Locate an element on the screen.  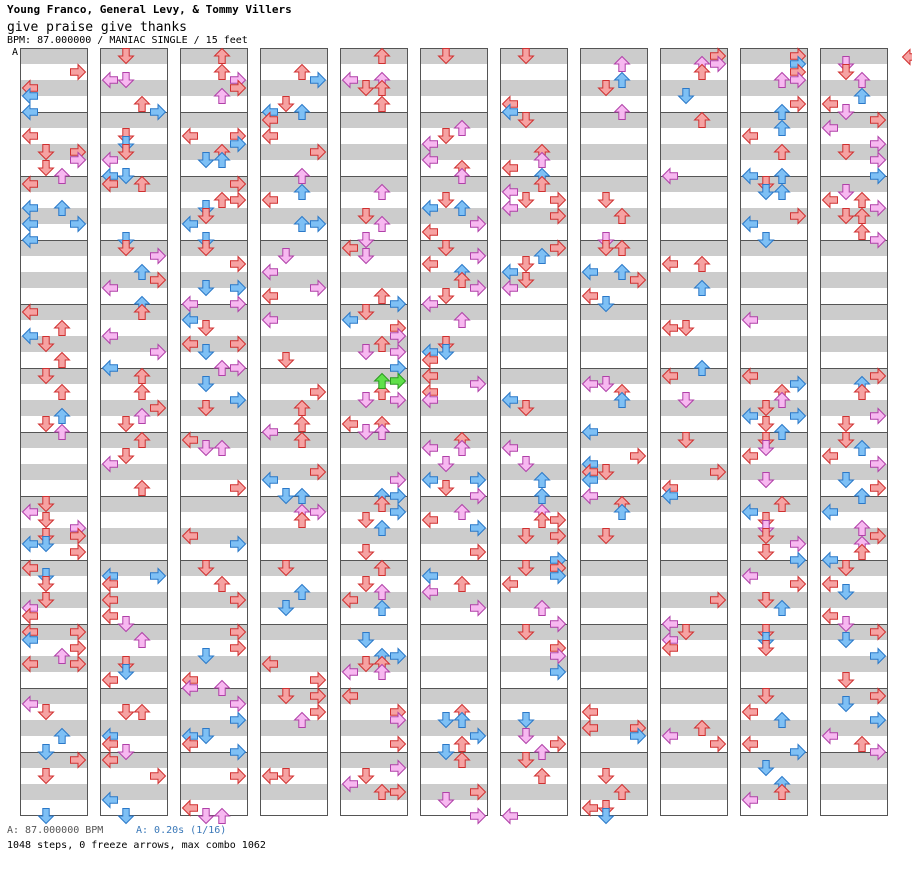
column-border is located at coordinates (694, 432).